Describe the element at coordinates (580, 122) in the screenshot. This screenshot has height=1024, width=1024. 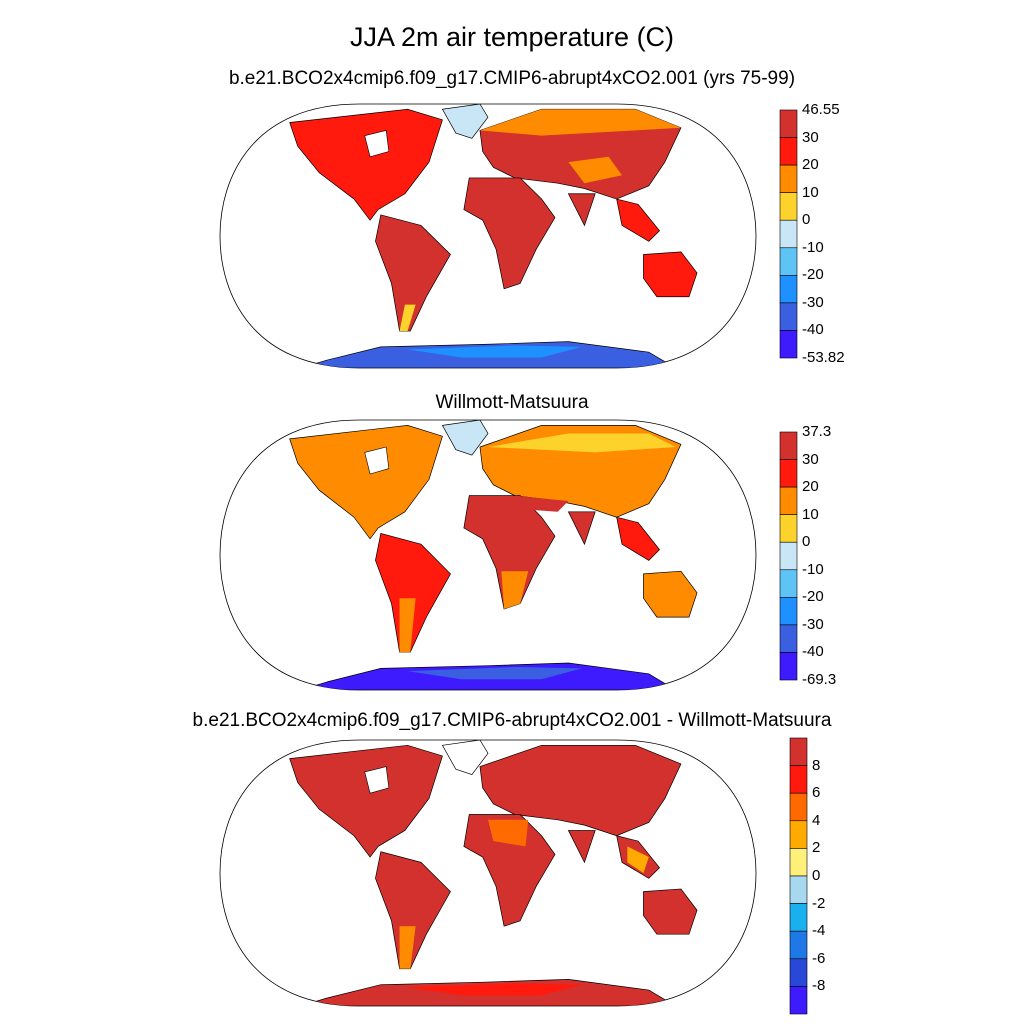
I see `region-eur-n` at that location.